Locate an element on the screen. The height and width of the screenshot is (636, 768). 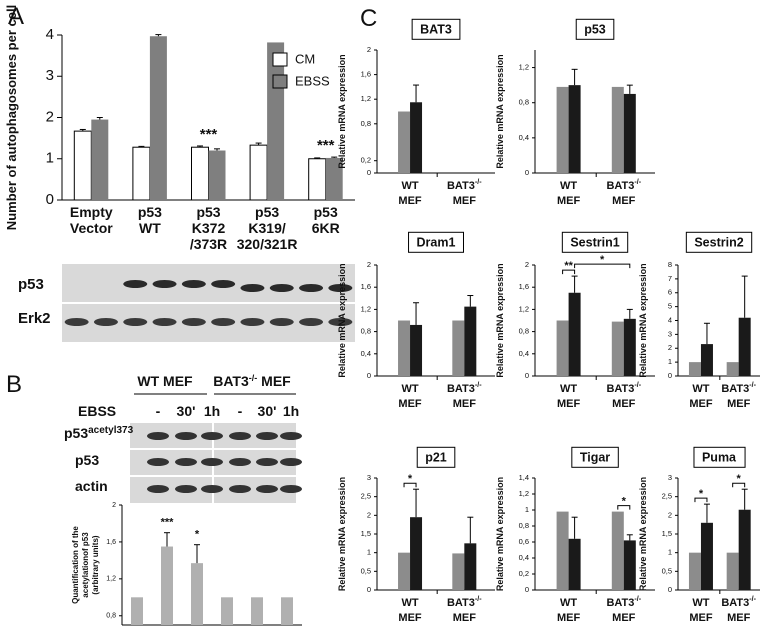
legend-swatch is located at coordinates (280, 59).